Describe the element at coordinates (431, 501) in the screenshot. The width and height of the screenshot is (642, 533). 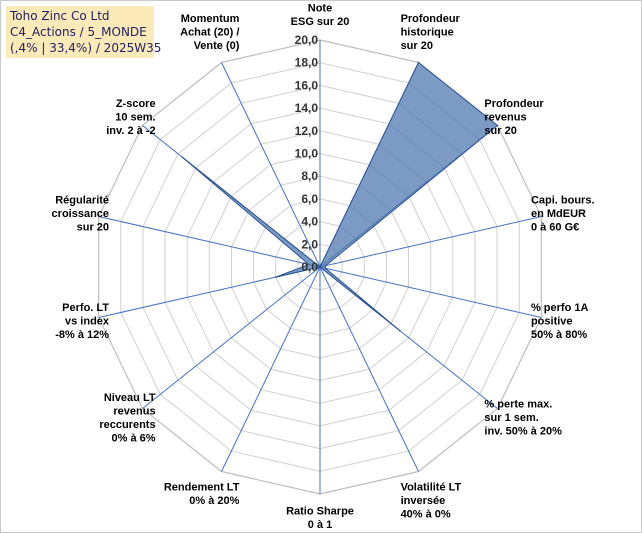
I see `axis-label: Volatilité LT inversée 40% à 0%` at that location.